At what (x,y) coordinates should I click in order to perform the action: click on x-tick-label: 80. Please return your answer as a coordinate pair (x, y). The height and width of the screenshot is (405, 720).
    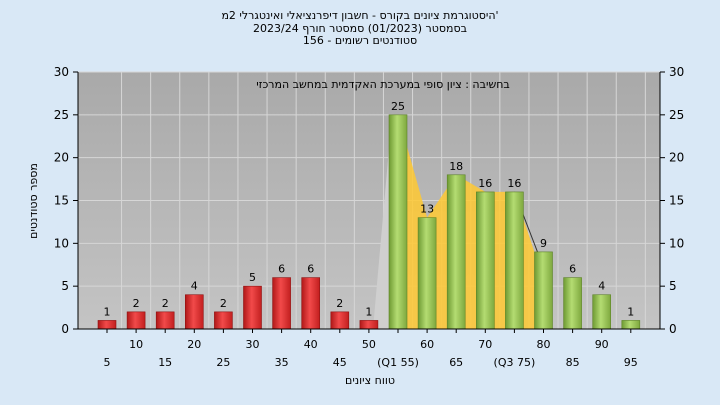
    Looking at the image, I should click on (544, 344).